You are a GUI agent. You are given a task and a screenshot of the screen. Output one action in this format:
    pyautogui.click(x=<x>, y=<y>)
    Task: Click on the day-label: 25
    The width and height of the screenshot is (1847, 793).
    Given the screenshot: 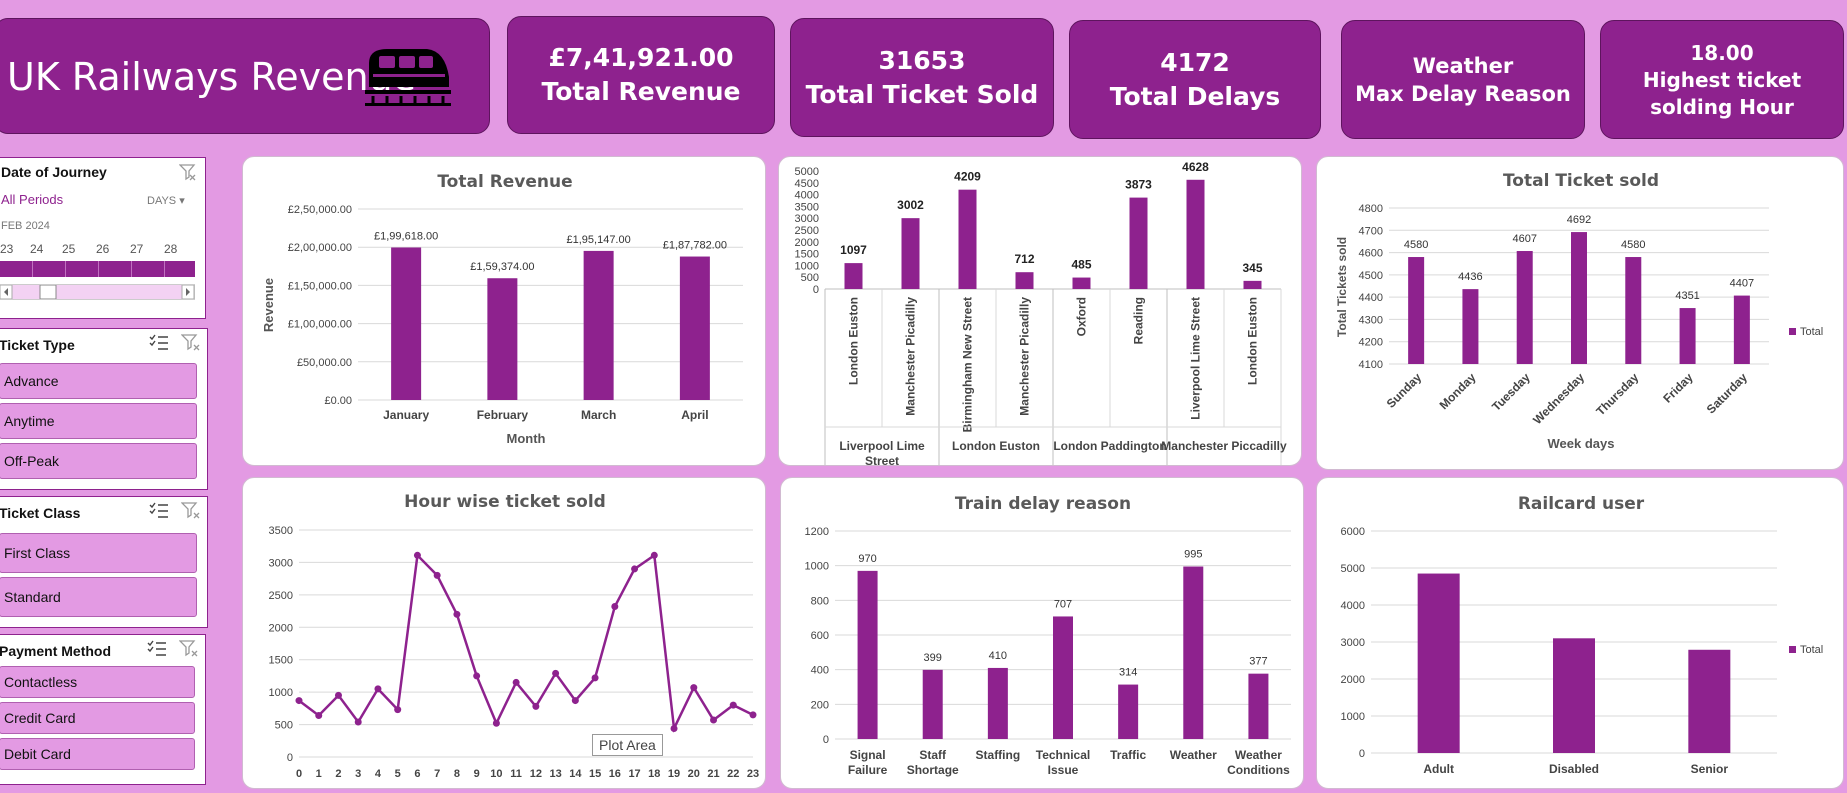 What is the action you would take?
    pyautogui.click(x=69, y=249)
    